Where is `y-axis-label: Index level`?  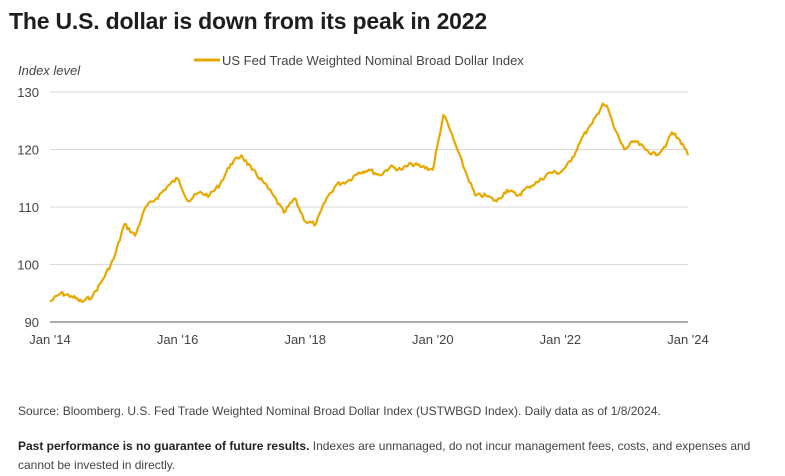 y-axis-label: Index level is located at coordinates (49, 70).